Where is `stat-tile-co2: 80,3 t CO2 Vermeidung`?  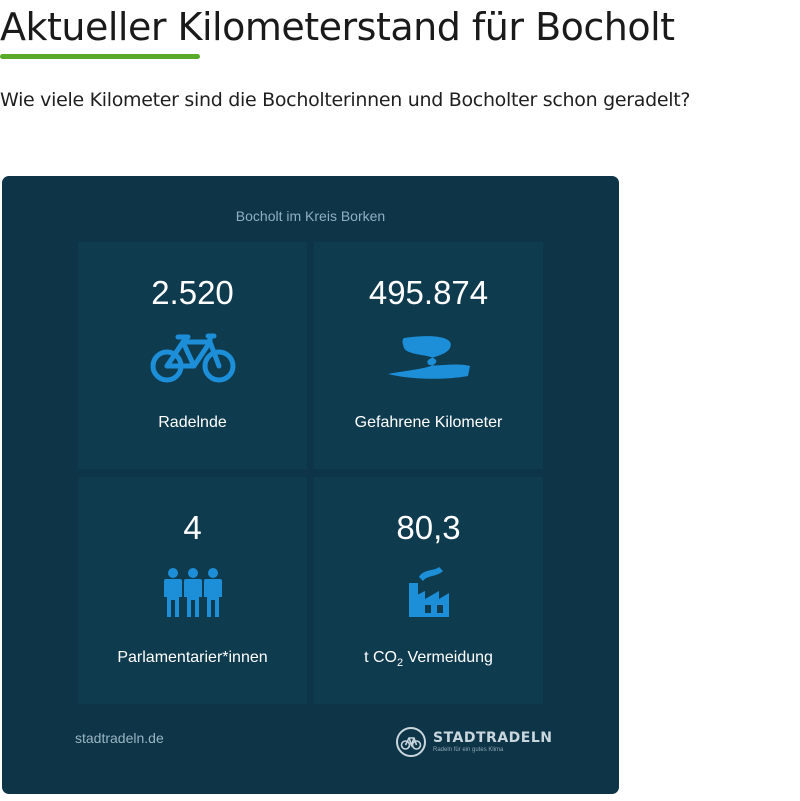 stat-tile-co2: 80,3 t CO2 Vermeidung is located at coordinates (428, 590).